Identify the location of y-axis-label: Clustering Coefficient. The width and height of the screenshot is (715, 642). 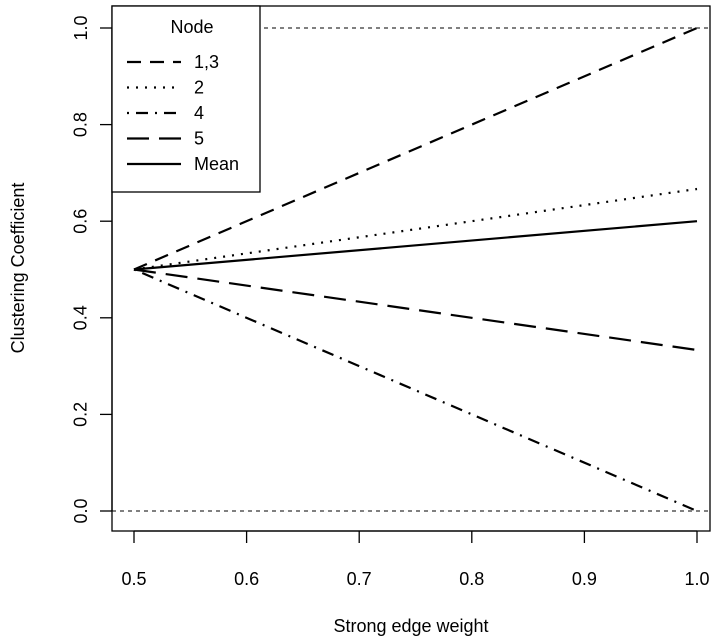
(18, 268).